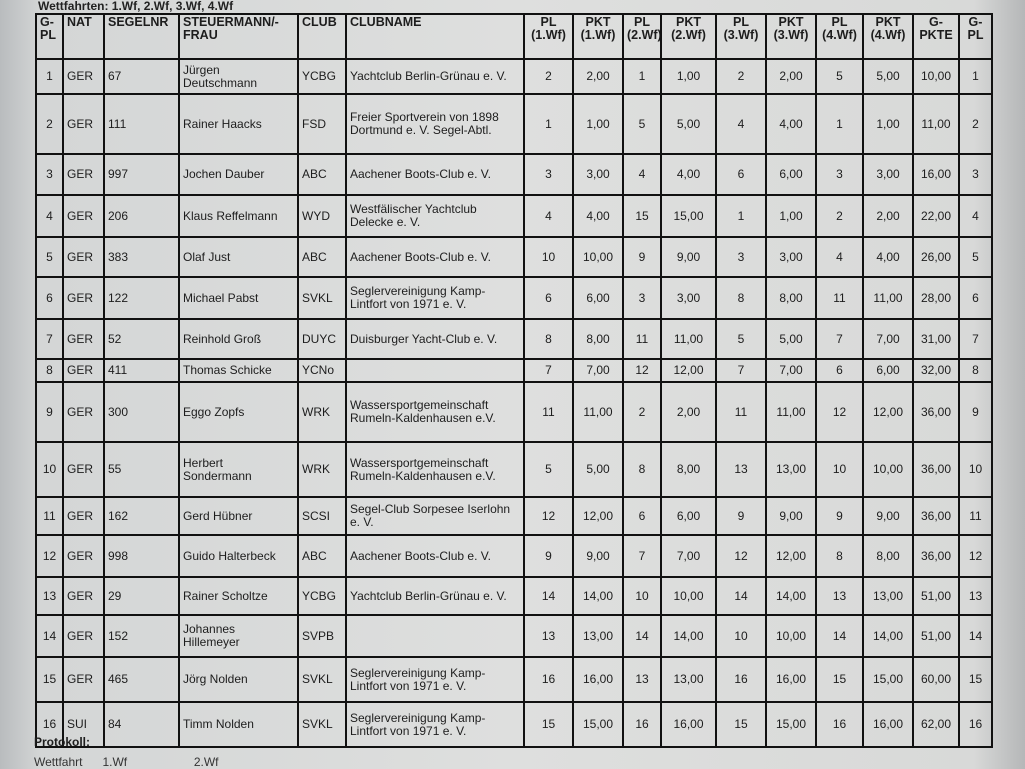 The width and height of the screenshot is (1025, 769). Describe the element at coordinates (141, 370) in the screenshot. I see `table-cell: 411` at that location.